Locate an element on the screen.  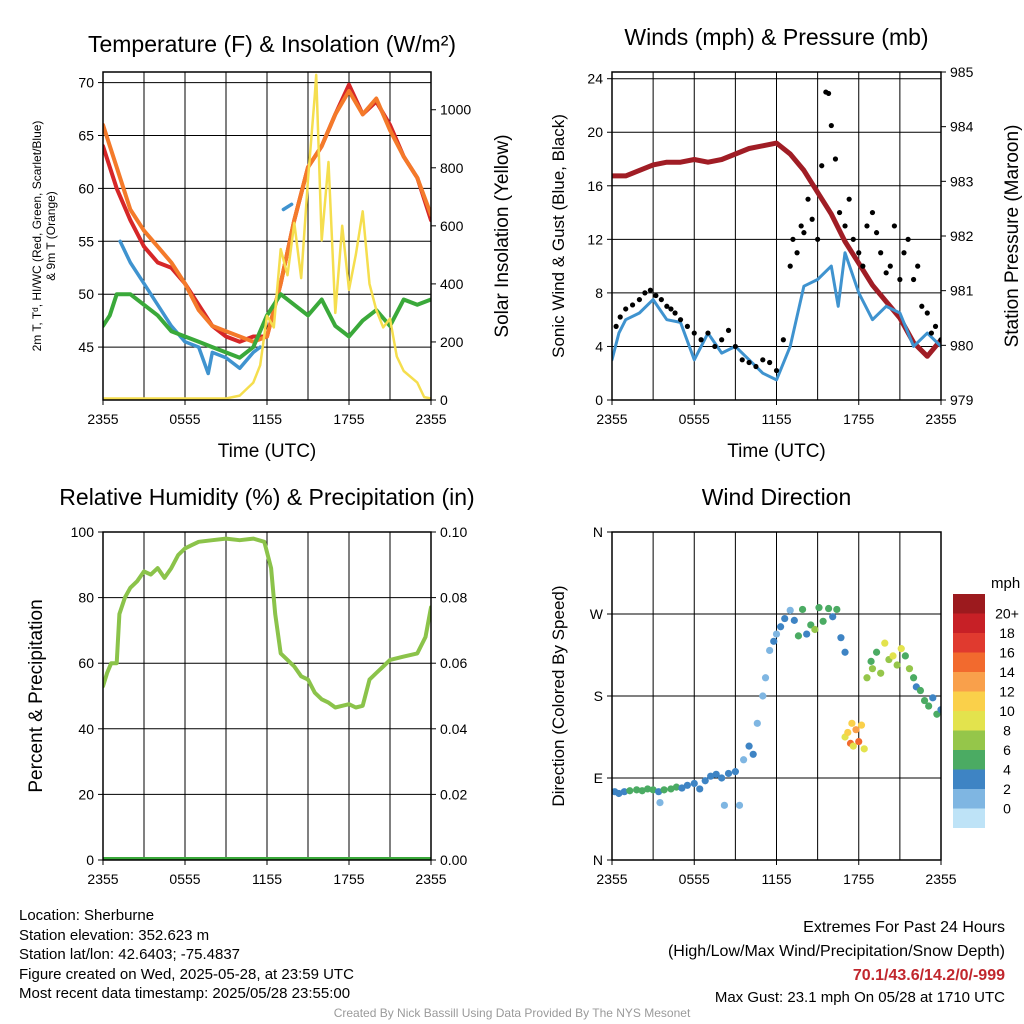
y-tick-label: S is located at coordinates (598, 696).